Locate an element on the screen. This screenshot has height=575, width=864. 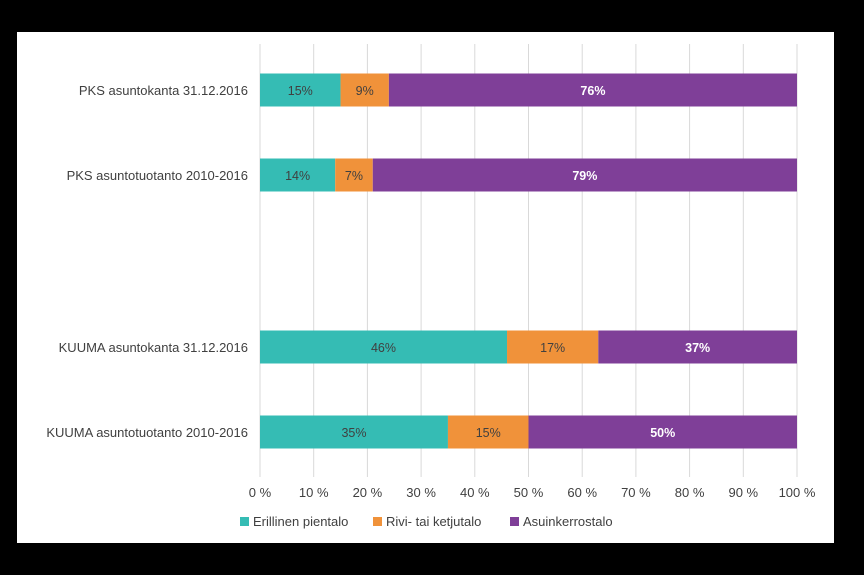
data-label: 17% is located at coordinates (552, 348).